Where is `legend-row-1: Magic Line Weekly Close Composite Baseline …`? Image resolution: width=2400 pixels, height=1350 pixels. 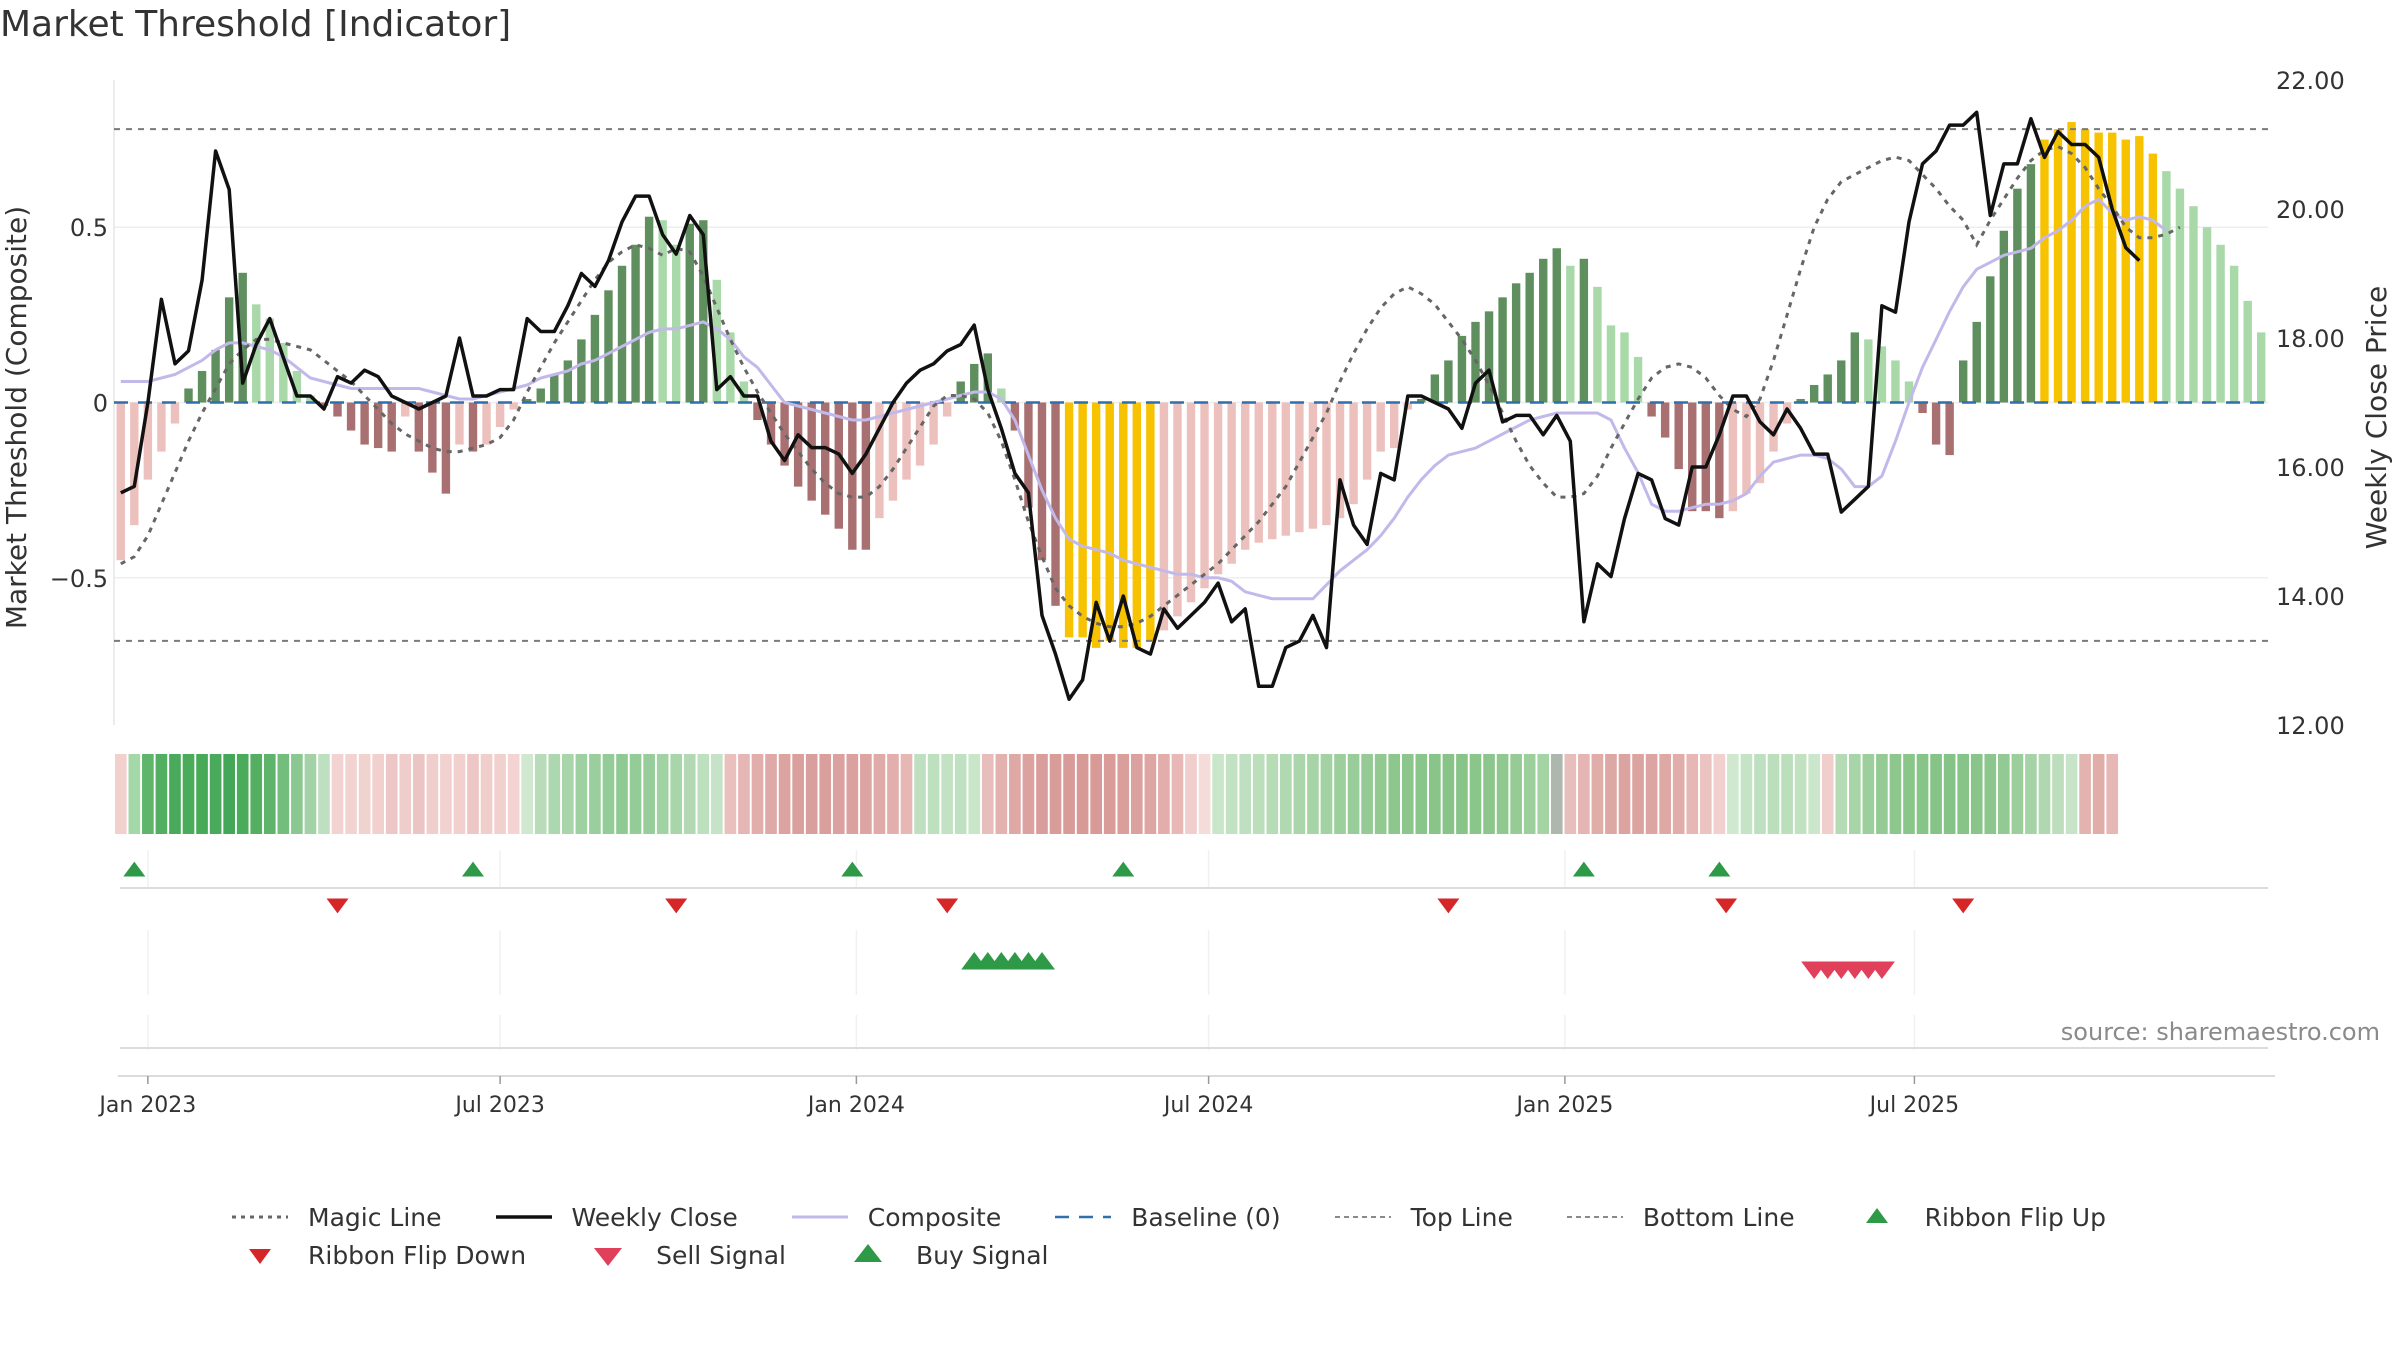 legend-row-1: Magic Line Weekly Close Composite Baseline … is located at coordinates (1280, 1217).